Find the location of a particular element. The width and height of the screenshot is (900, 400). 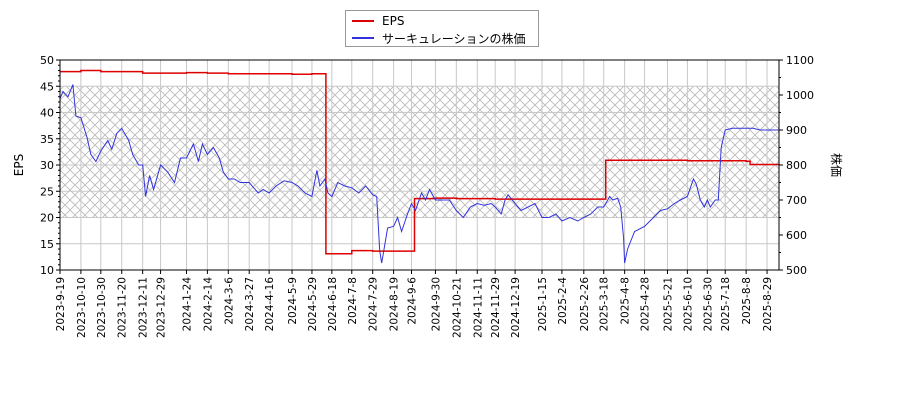

svg-text: 2024-2-14 is located at coordinates (208, 304).